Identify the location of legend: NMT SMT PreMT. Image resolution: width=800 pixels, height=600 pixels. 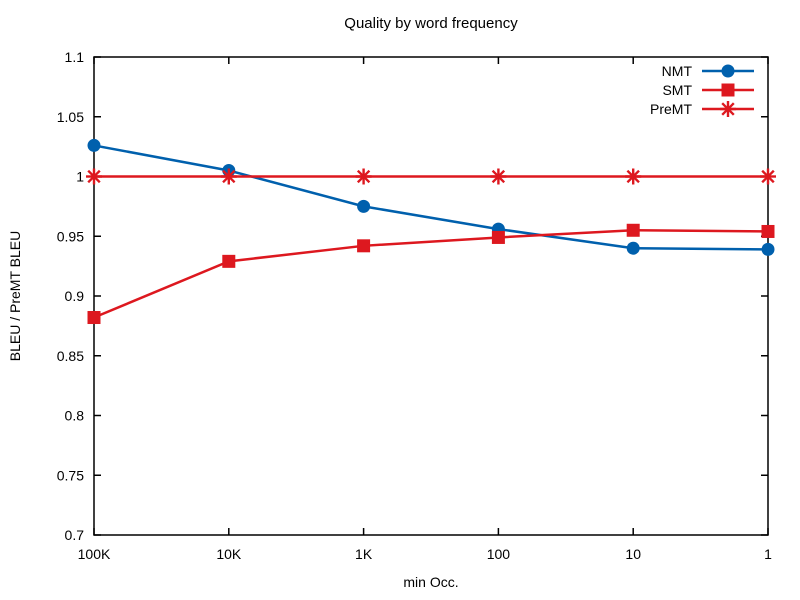
(702, 90).